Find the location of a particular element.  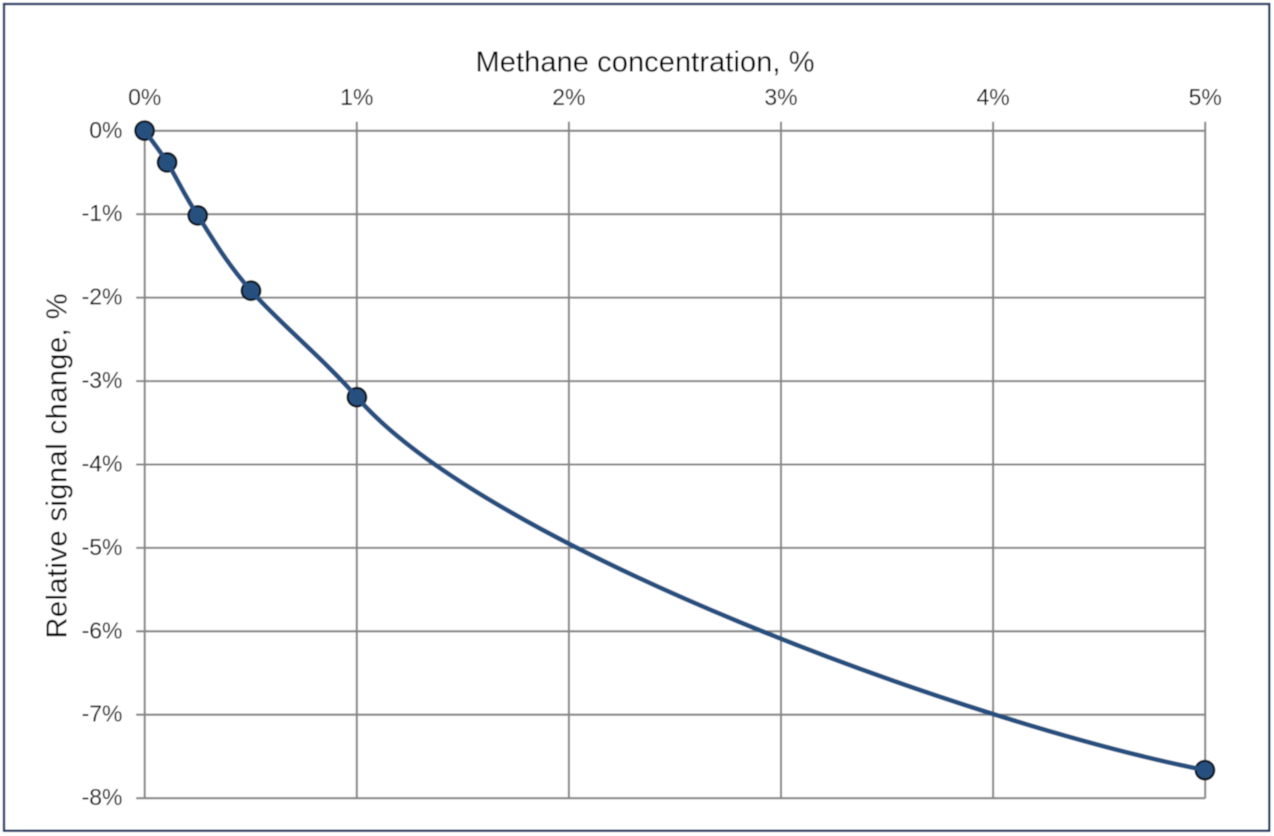

svg-text: Relative signal change, % is located at coordinates (58, 466).